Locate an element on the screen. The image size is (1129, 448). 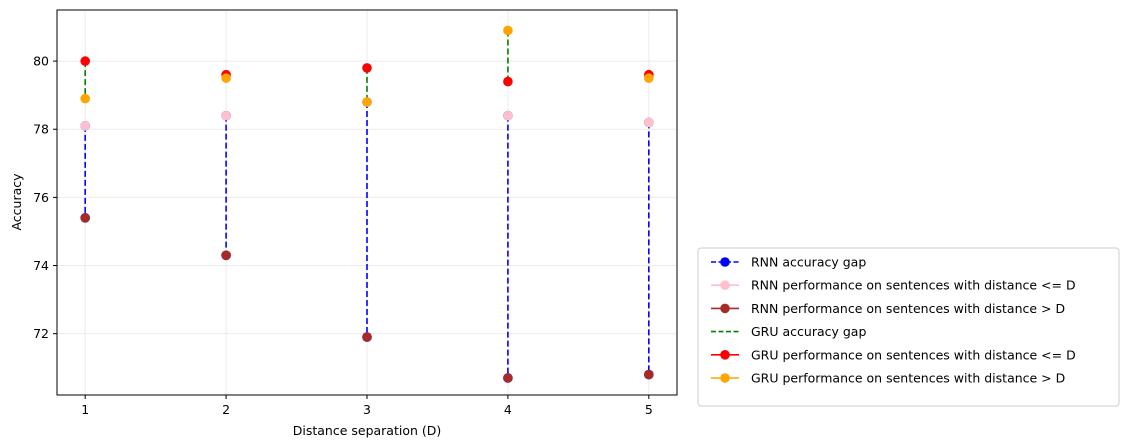
x-tick-label: 3 is located at coordinates (367, 409).